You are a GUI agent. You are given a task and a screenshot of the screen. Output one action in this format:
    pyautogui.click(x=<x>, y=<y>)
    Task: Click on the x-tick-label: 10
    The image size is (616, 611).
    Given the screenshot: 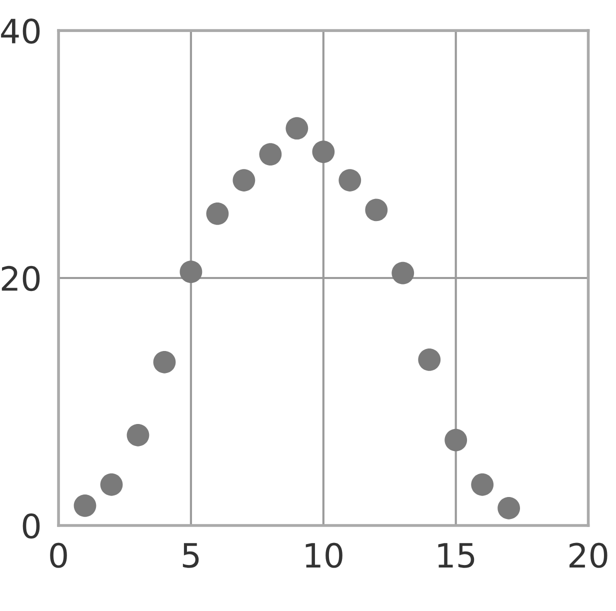 What is the action you would take?
    pyautogui.click(x=324, y=555)
    